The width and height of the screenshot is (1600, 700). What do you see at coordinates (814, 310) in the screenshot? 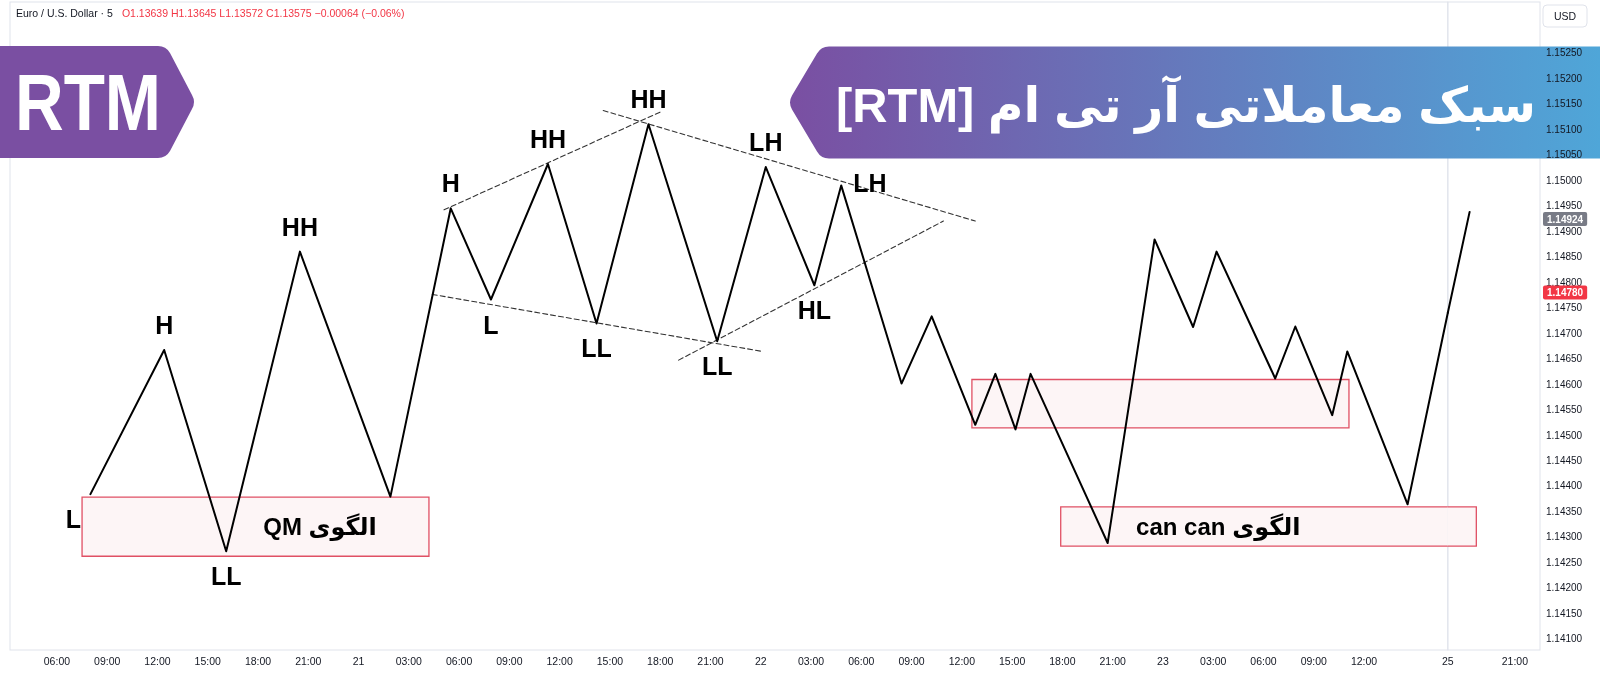
I see `annotation: HL` at bounding box center [814, 310].